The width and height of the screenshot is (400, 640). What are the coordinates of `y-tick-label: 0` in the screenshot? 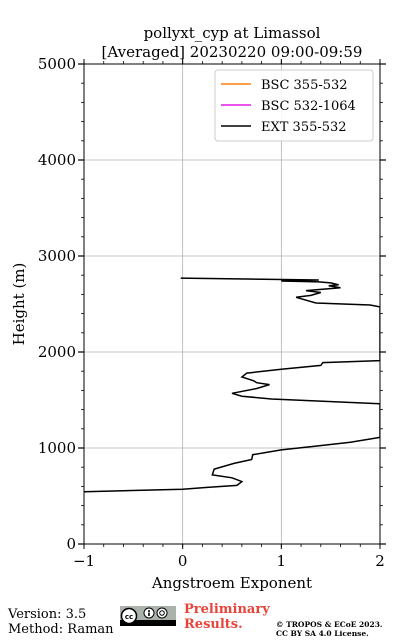 It's located at (71, 544).